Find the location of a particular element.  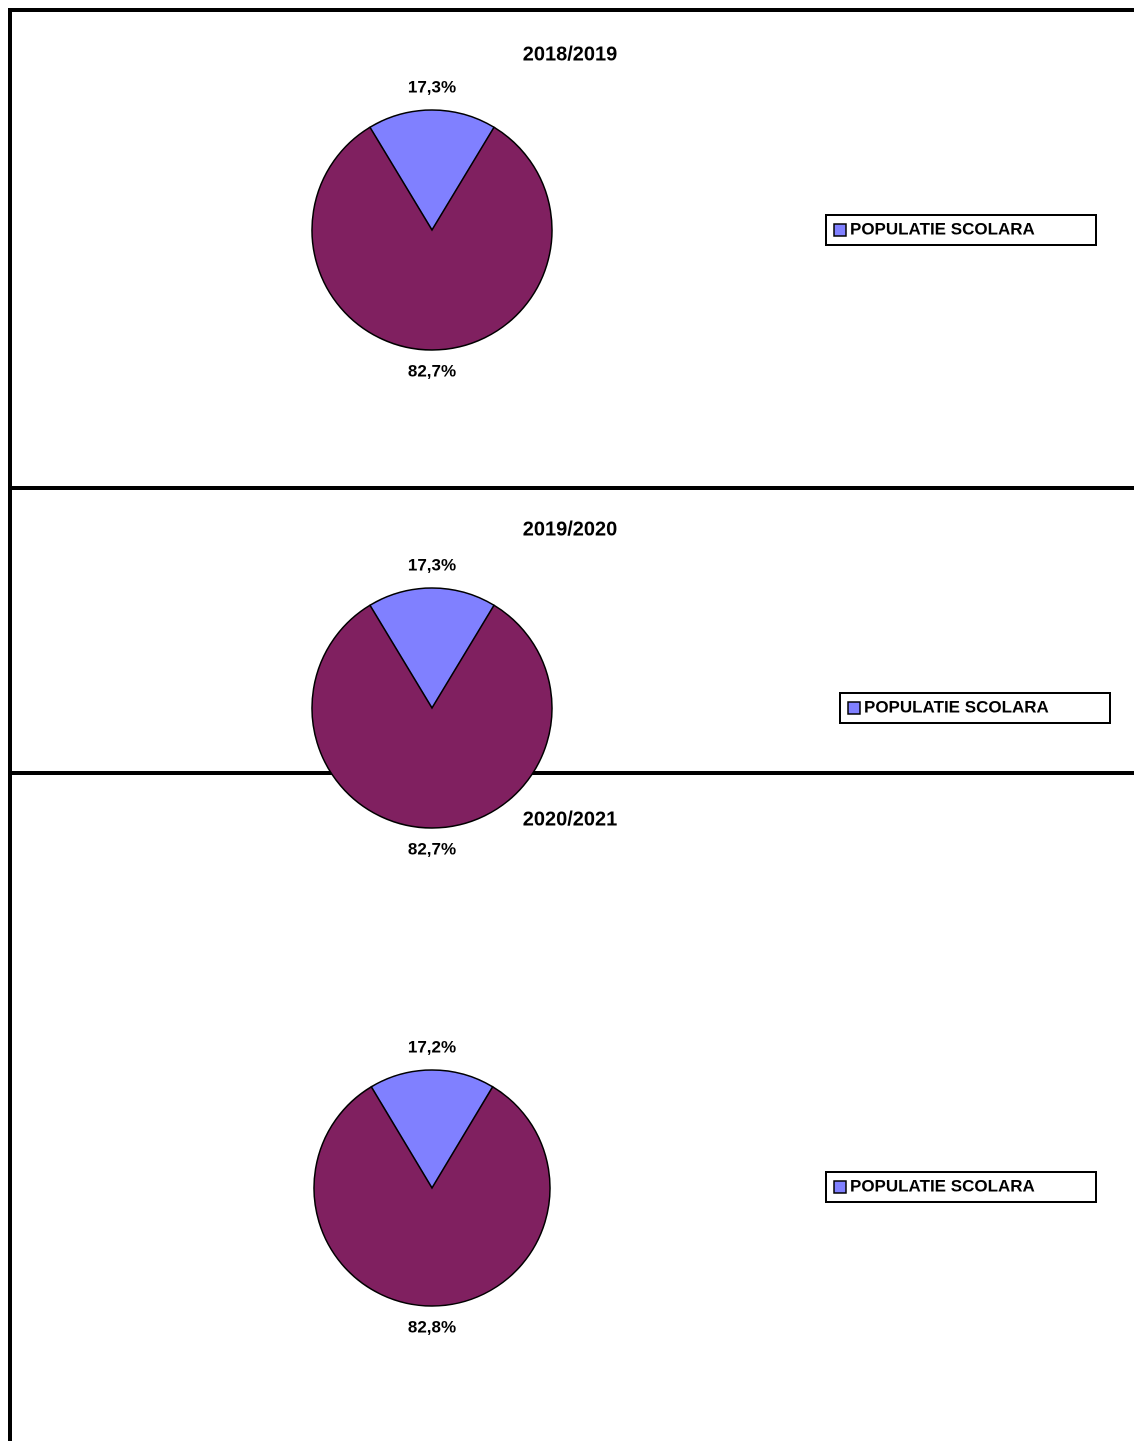

chart-title: 2020/2021 is located at coordinates (570, 819).